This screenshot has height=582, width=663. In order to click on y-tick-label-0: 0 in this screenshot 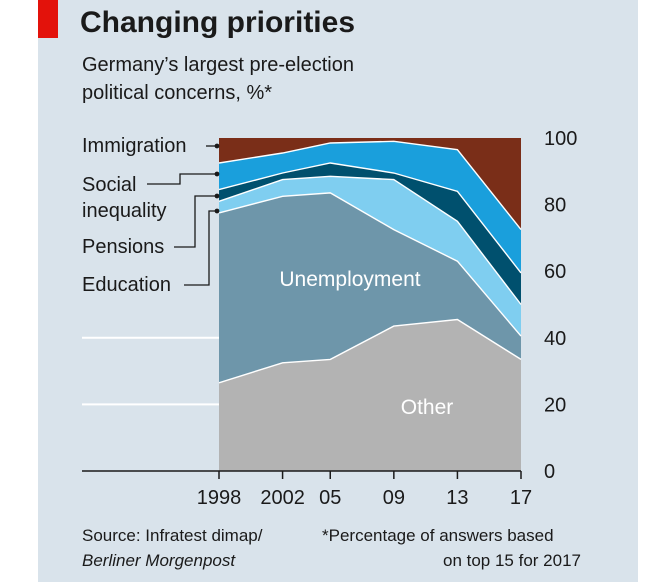, I will do `click(549, 472)`.